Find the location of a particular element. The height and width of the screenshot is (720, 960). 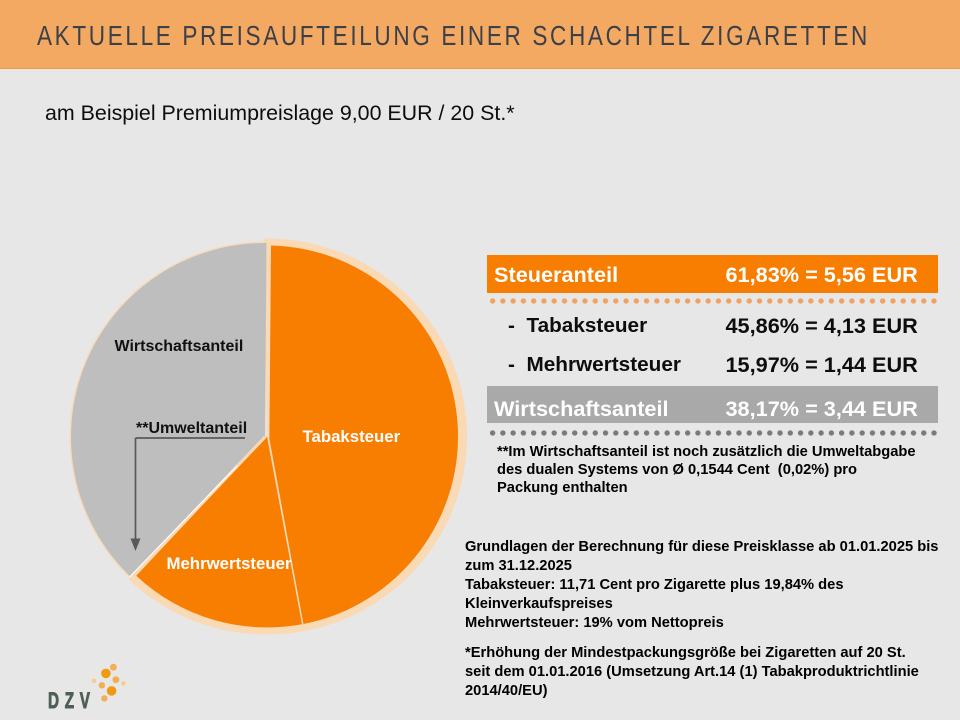

svg-text: DZV is located at coordinates (72, 700).